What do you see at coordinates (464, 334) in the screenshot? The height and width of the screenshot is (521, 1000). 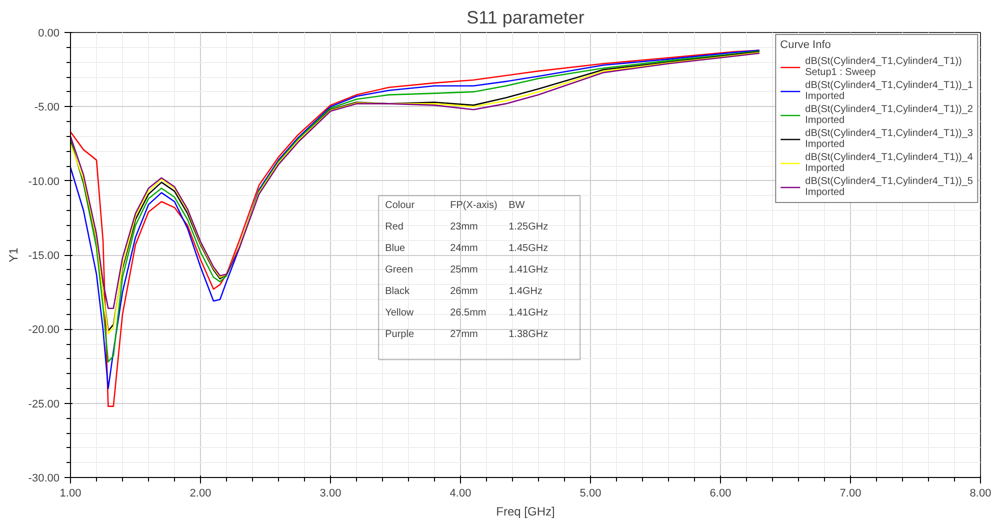 I see `annotation: 27mm` at bounding box center [464, 334].